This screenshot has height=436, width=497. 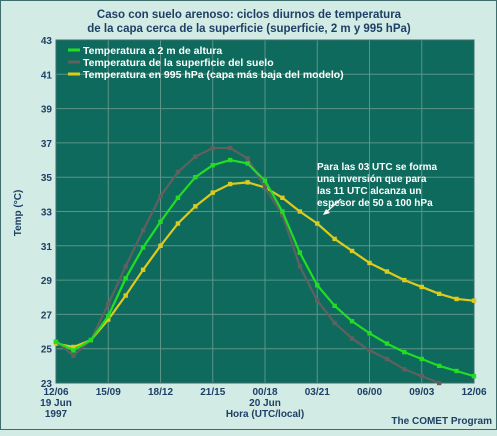 I want to click on y-tick-label: 37, so click(x=47, y=144).